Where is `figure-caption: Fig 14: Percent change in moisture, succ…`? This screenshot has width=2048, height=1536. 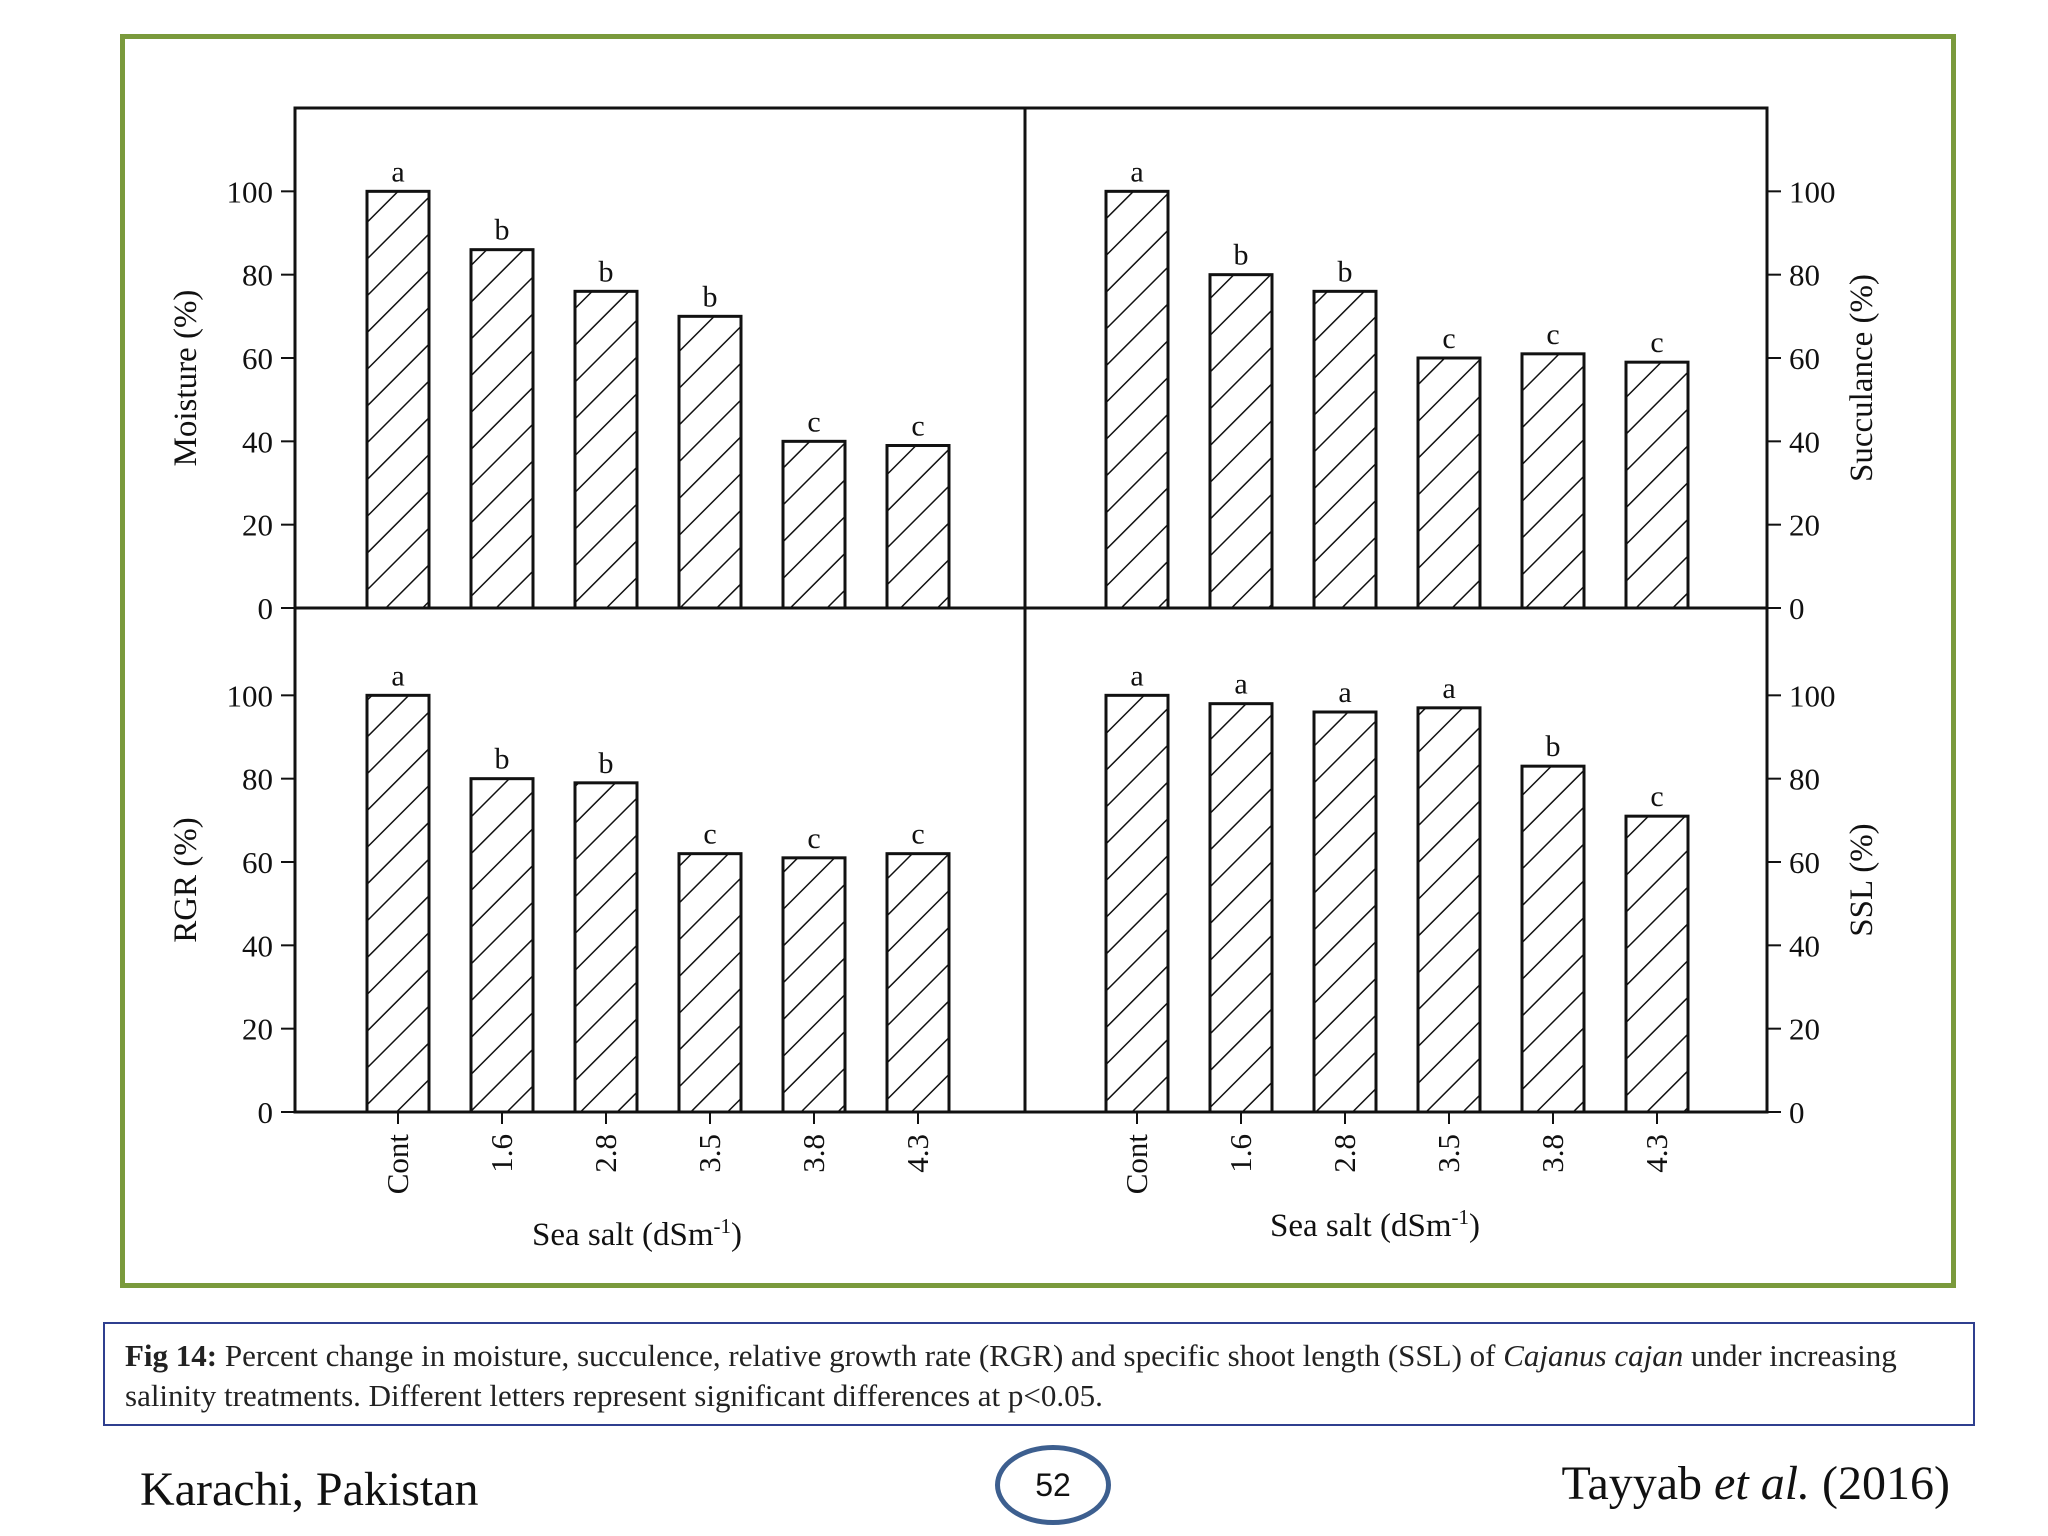 figure-caption: Fig 14: Percent change in moisture, succ… is located at coordinates (1039, 1374).